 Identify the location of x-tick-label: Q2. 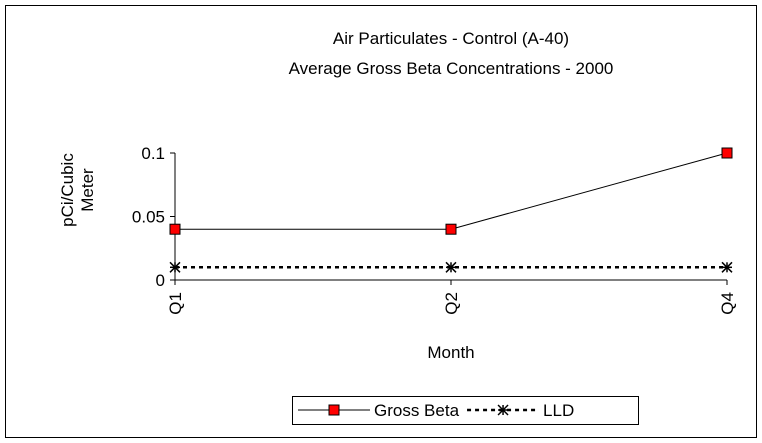
(451, 303).